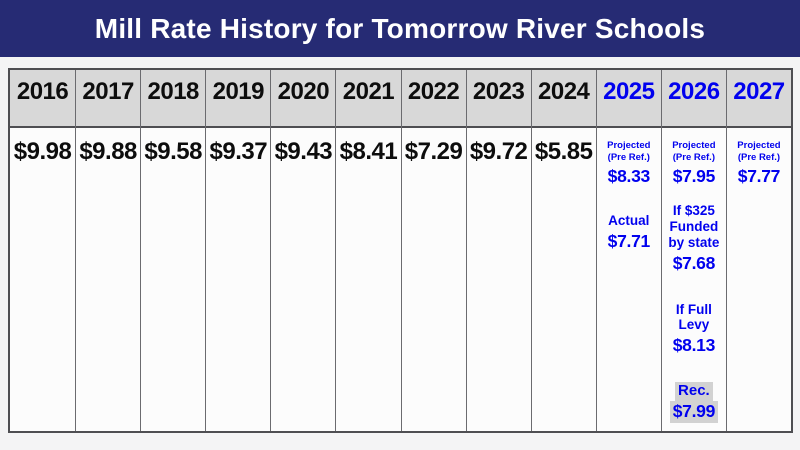  Describe the element at coordinates (173, 99) in the screenshot. I see `year-header: 2018` at that location.